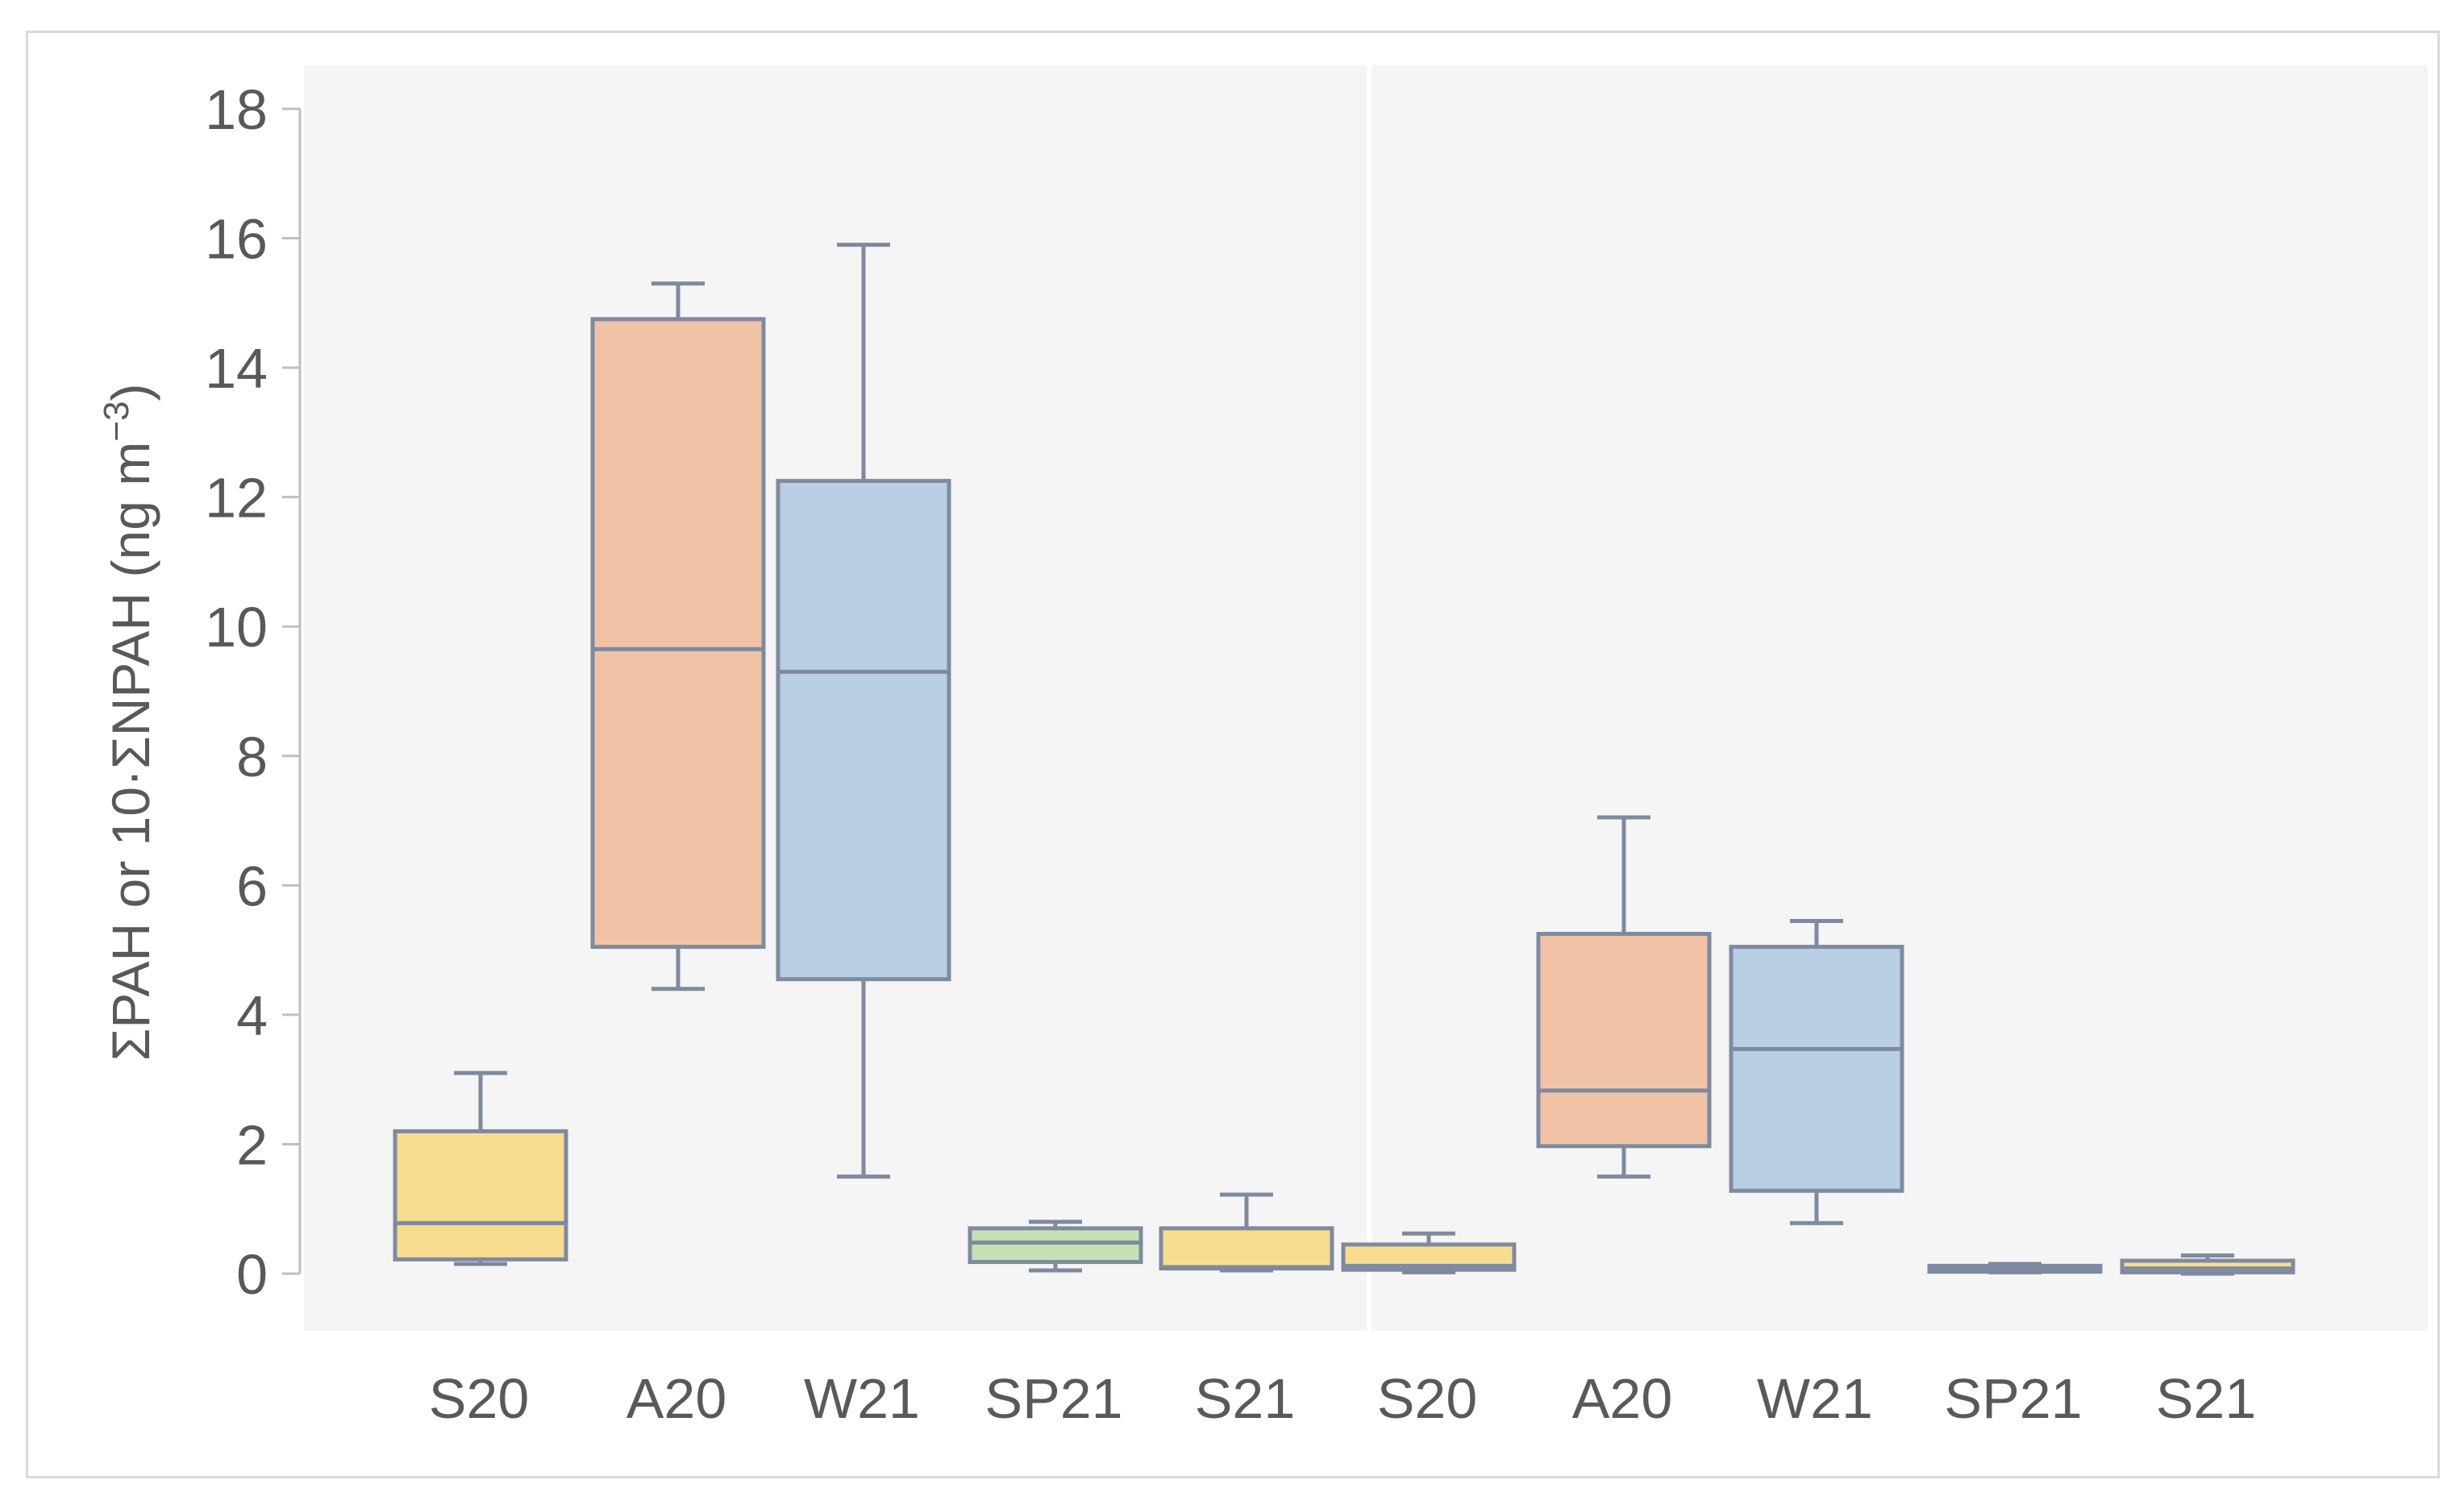 Image resolution: width=2464 pixels, height=1509 pixels. Describe the element at coordinates (252, 1145) in the screenshot. I see `y-tick-label: 2` at that location.